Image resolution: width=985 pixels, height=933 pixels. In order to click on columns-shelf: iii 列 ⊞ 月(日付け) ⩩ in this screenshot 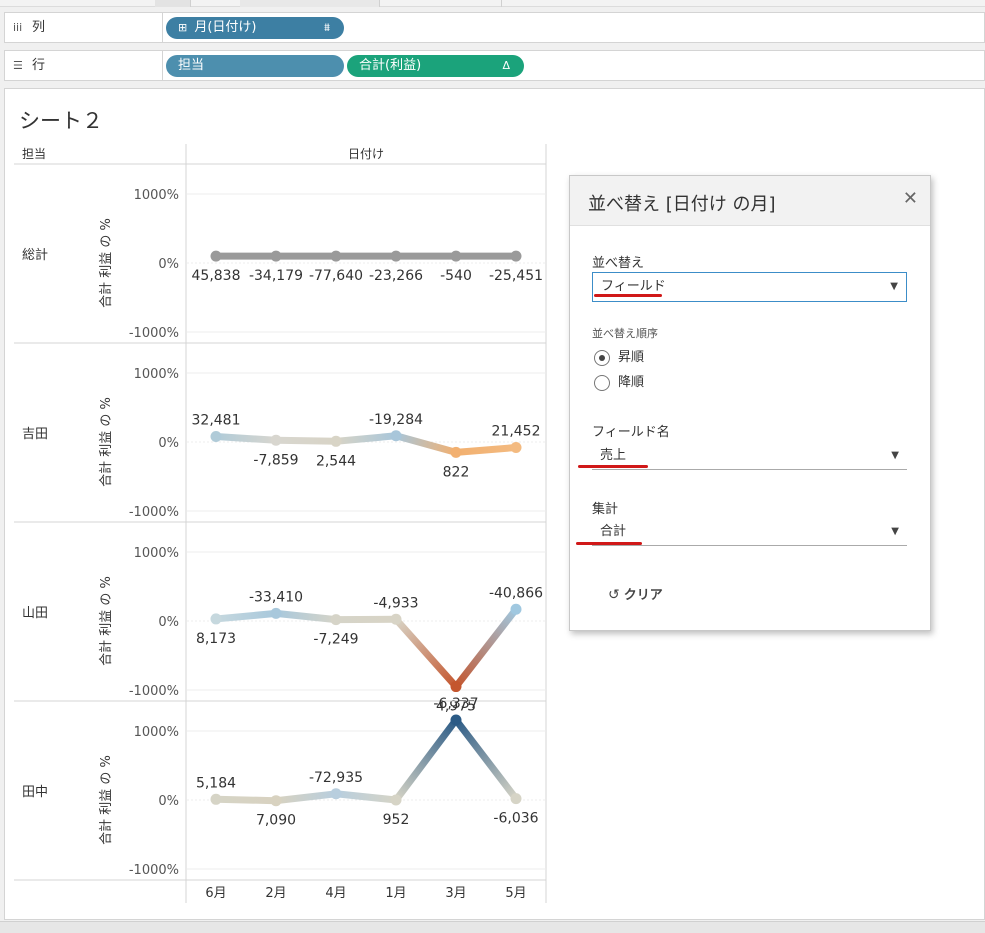, I will do `click(494, 27)`.